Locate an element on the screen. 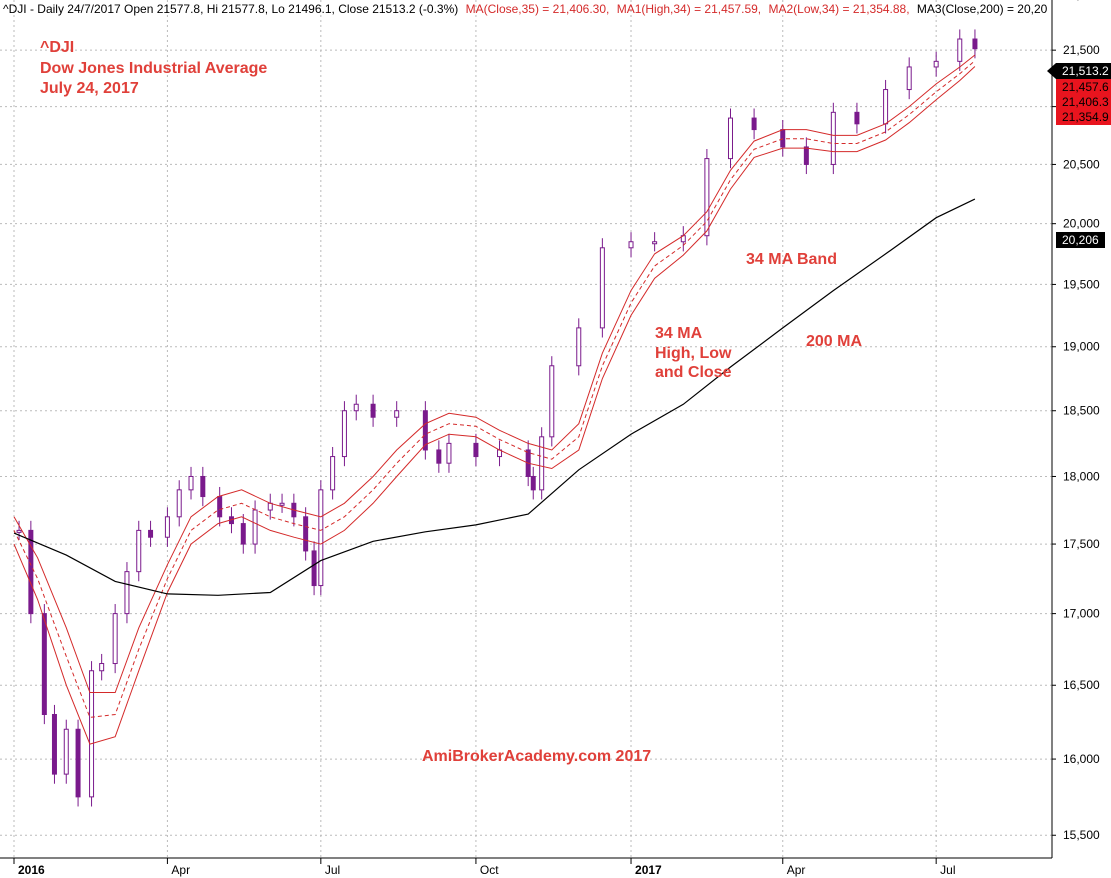  annotation-band: 34 MA Band is located at coordinates (791, 259).